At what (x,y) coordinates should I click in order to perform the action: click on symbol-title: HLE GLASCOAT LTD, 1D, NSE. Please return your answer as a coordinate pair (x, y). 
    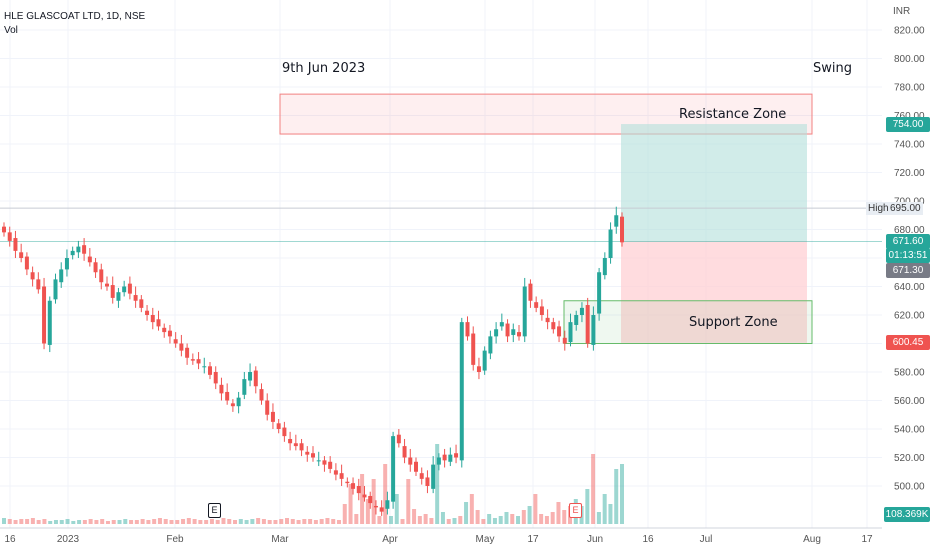
    Looking at the image, I should click on (75, 16).